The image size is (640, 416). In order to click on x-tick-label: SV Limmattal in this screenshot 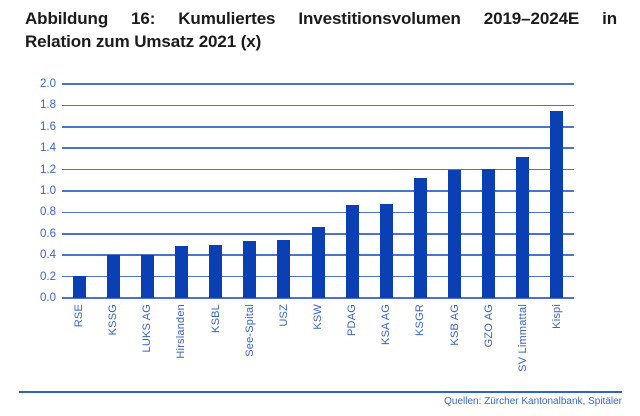, I will do `click(522, 338)`.